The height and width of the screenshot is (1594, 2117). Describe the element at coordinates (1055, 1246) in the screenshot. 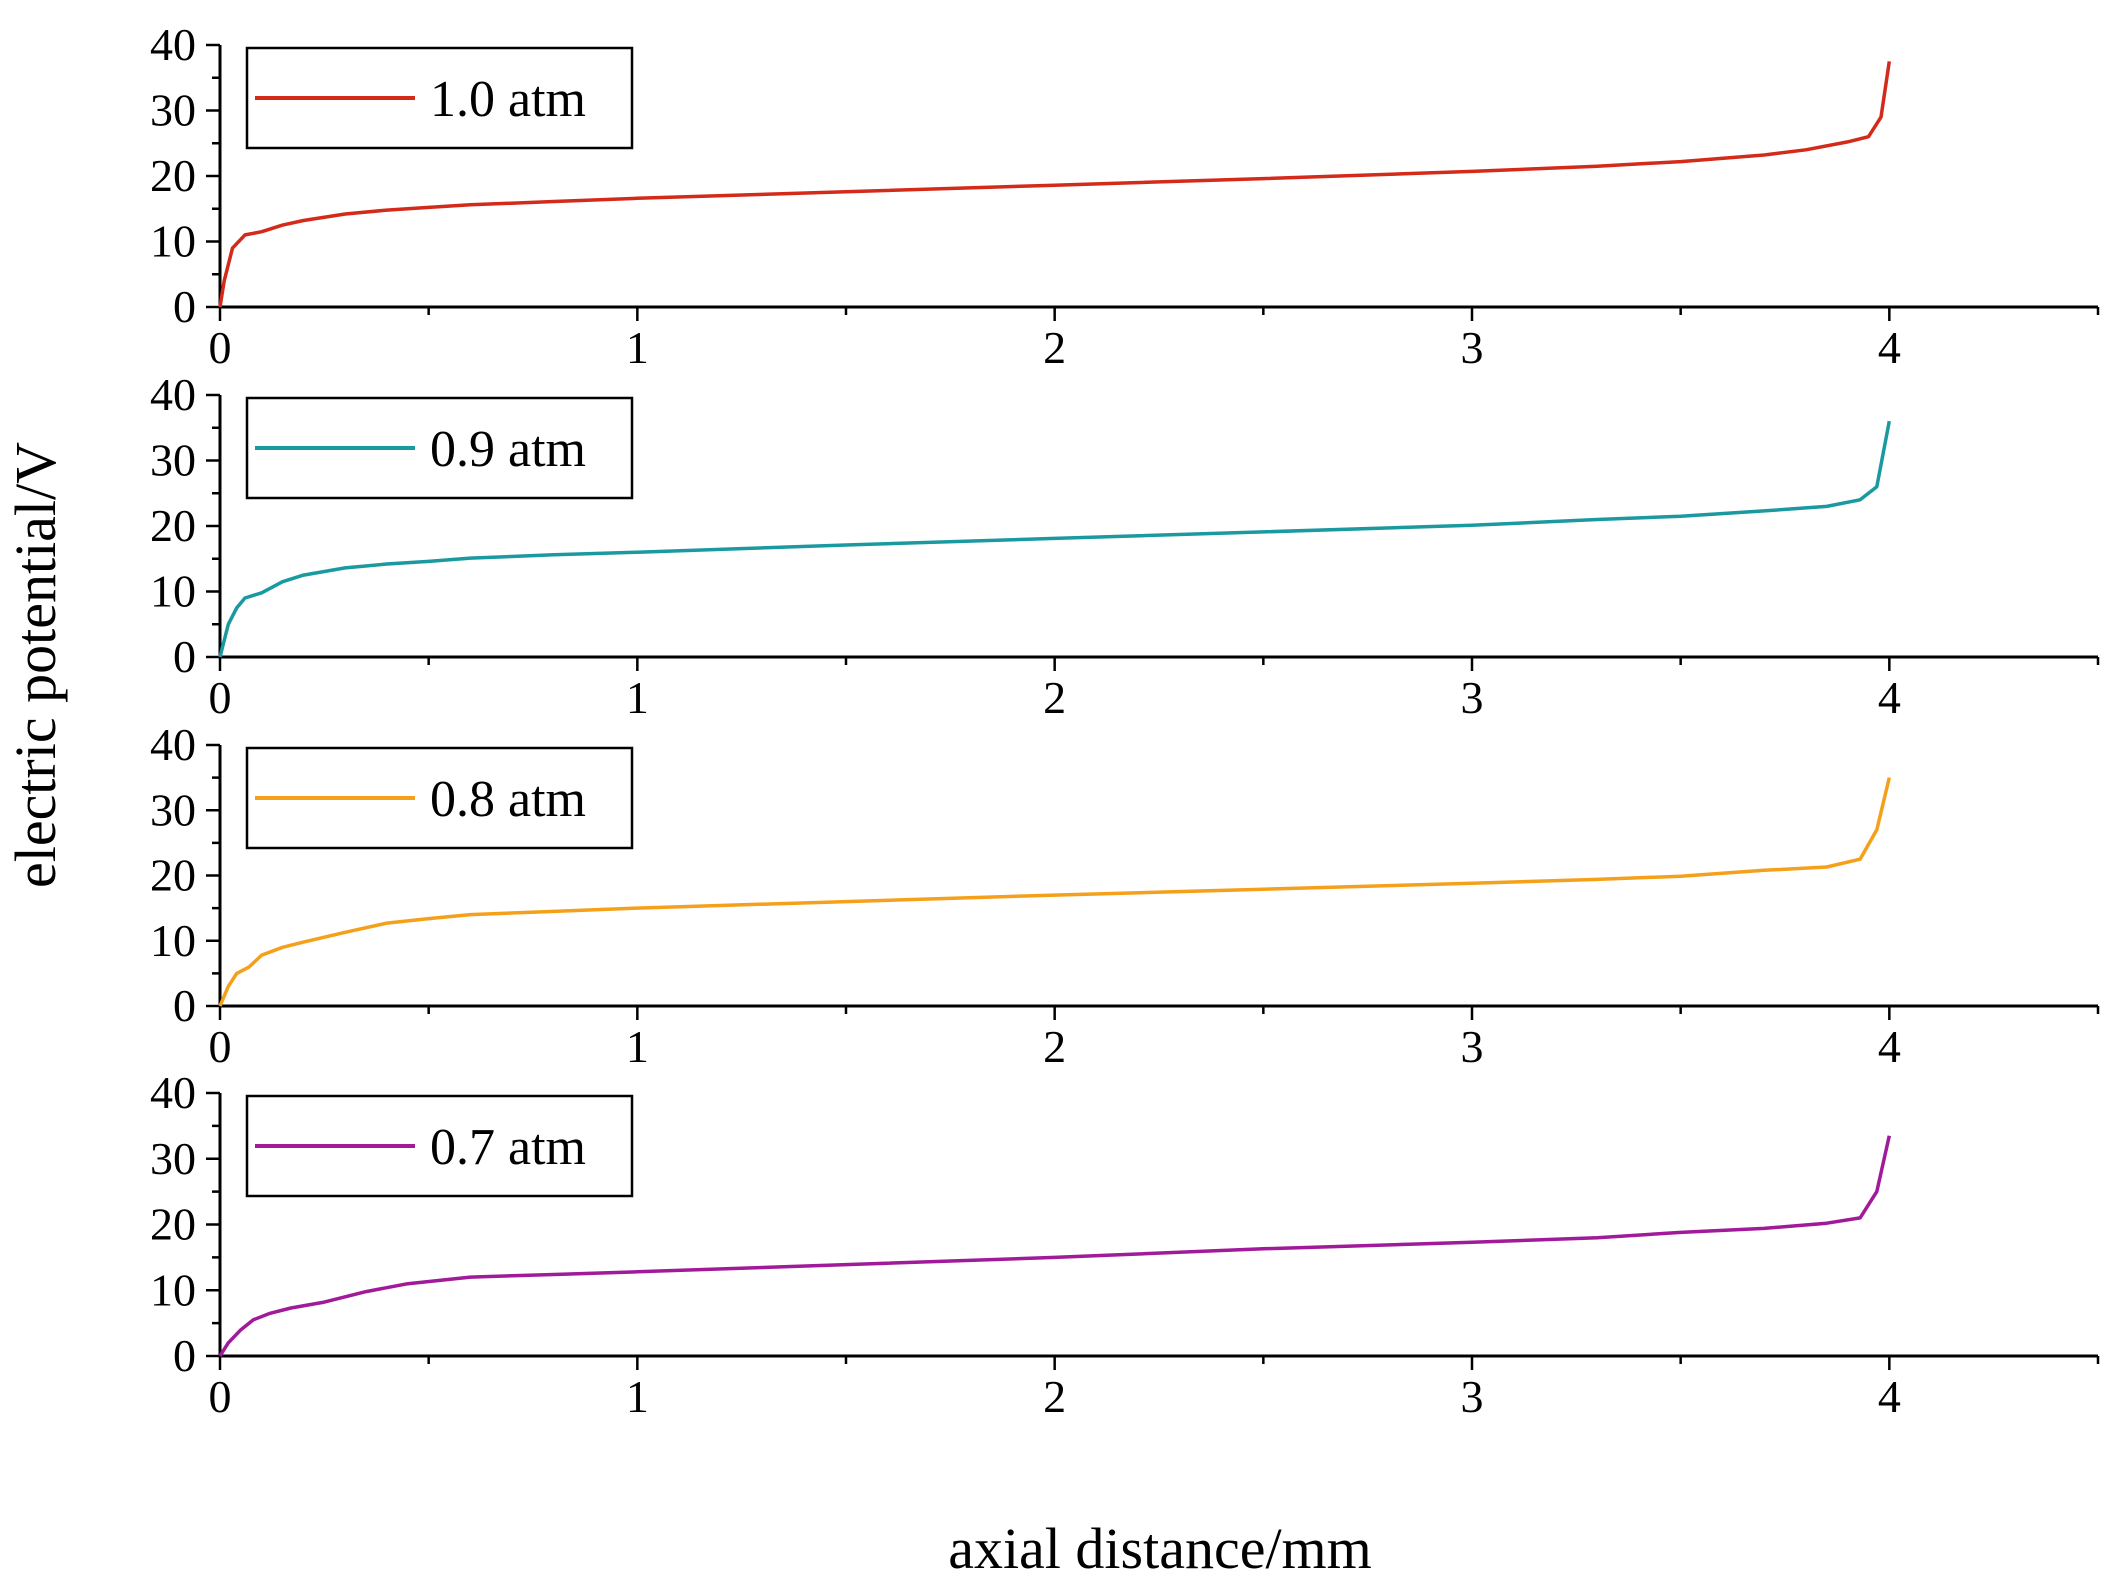

I see `series-line-0-7-atm` at that location.